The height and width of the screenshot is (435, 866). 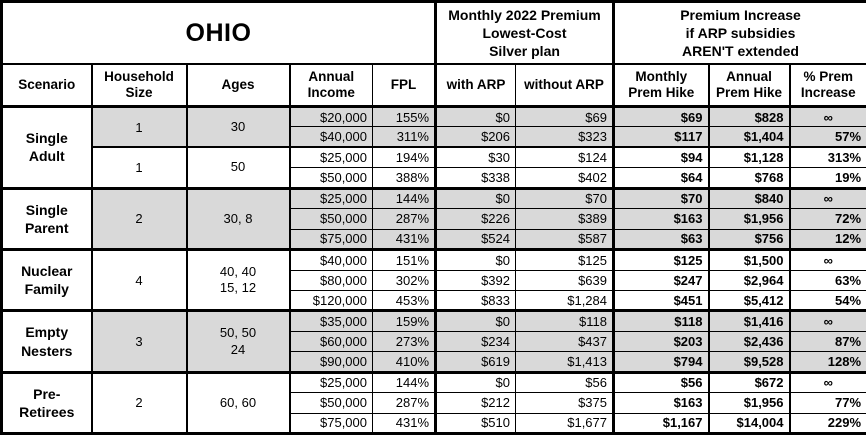 What do you see at coordinates (564, 137) in the screenshot?
I see `without-arp-cell: $323` at bounding box center [564, 137].